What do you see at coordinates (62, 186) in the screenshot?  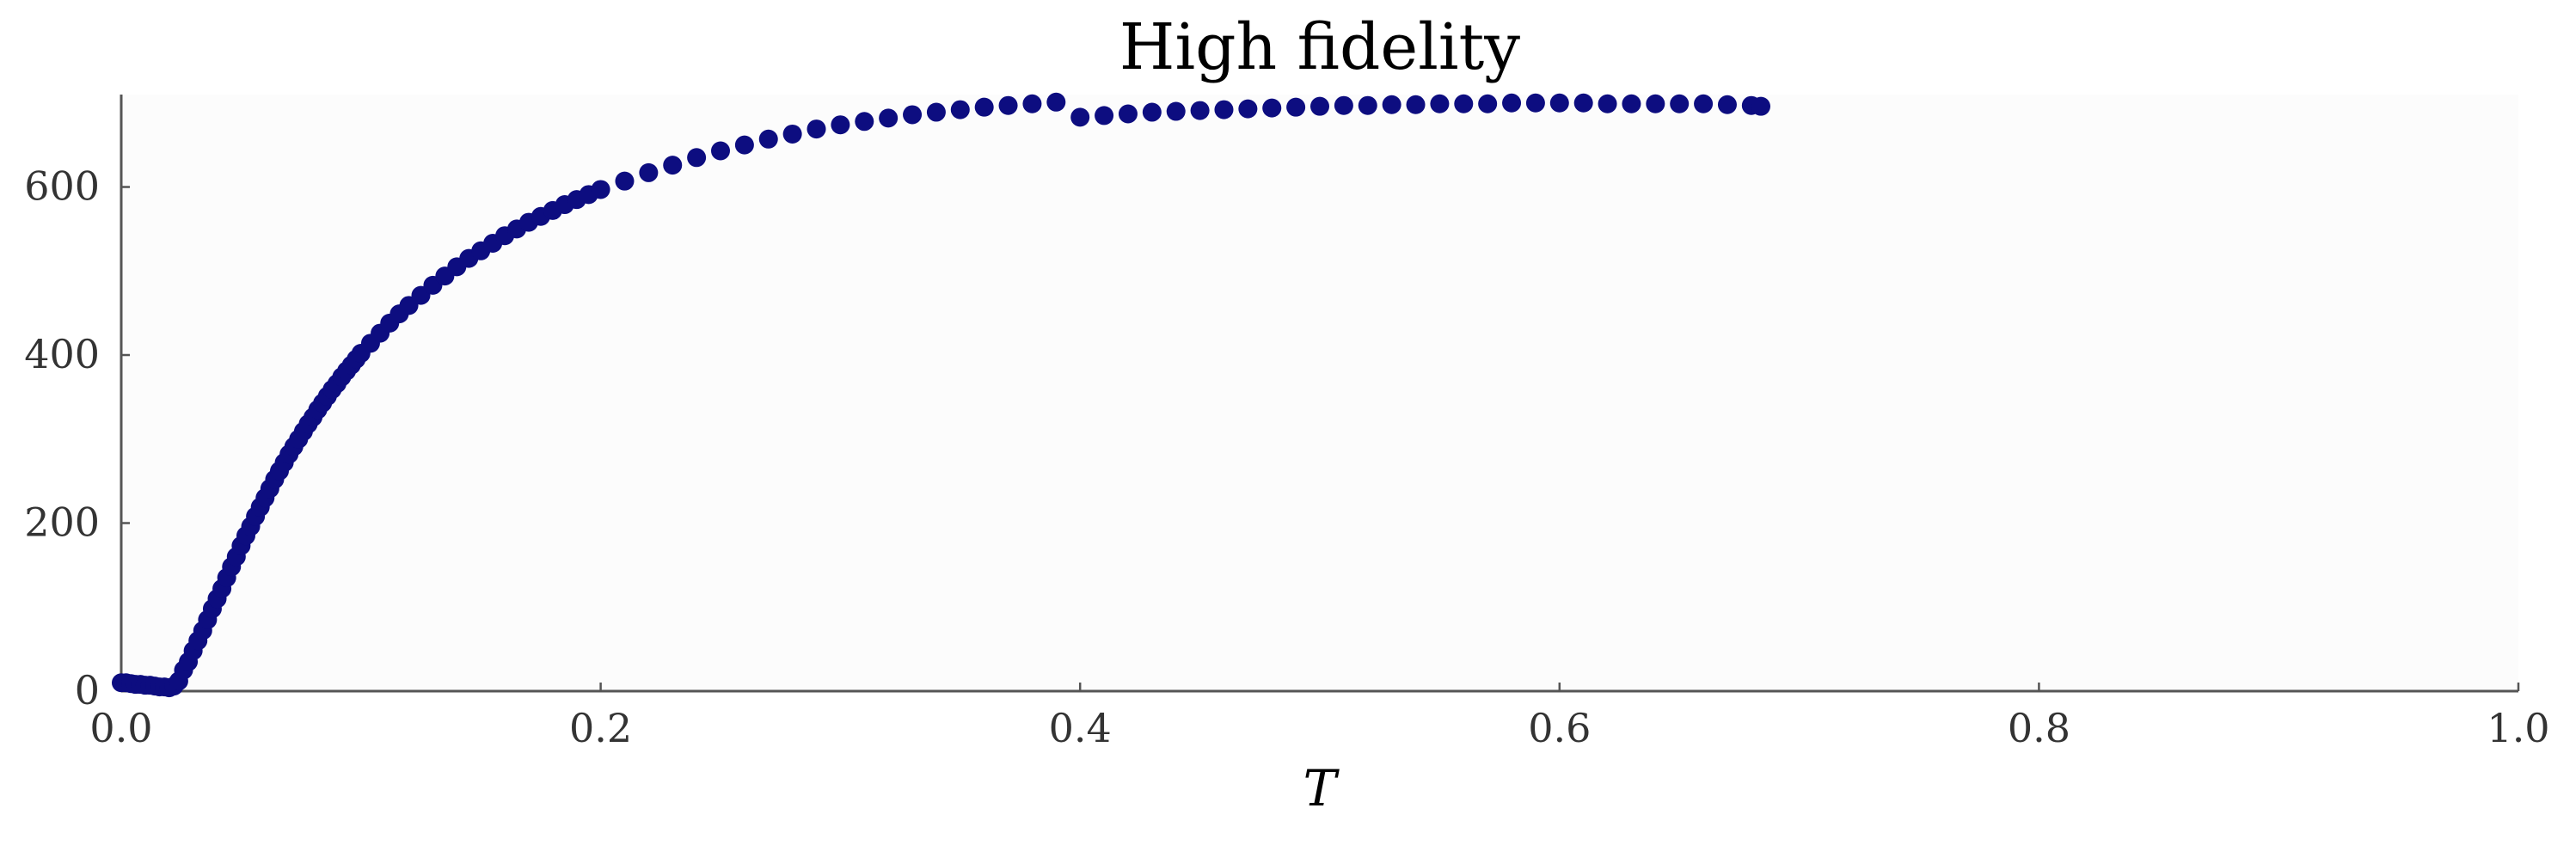 I see `y-tick-label: 600` at bounding box center [62, 186].